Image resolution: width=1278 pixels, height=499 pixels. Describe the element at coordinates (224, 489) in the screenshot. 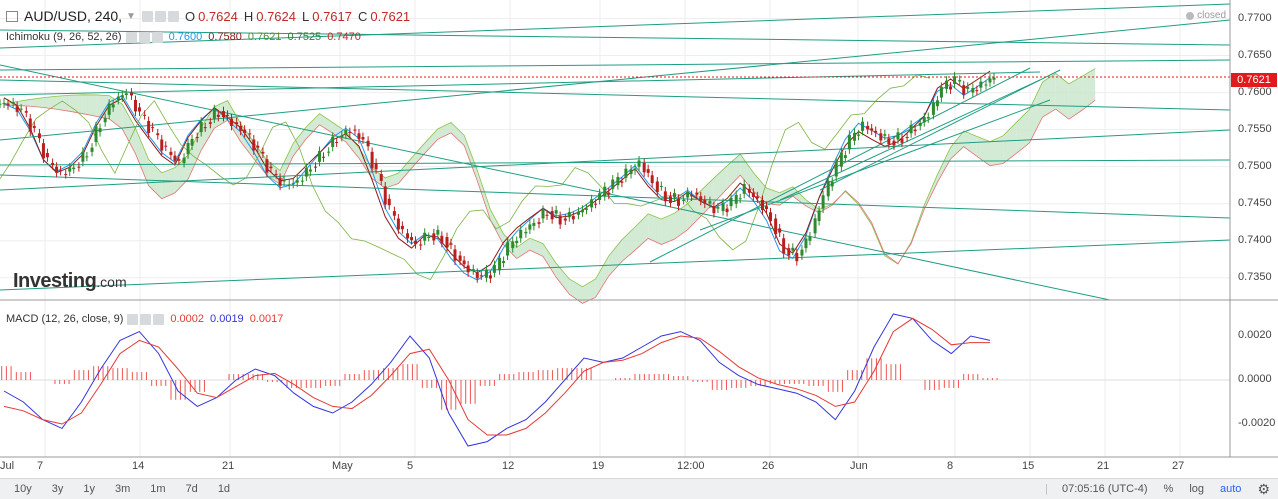

I see `range-button-1d: 1d` at that location.